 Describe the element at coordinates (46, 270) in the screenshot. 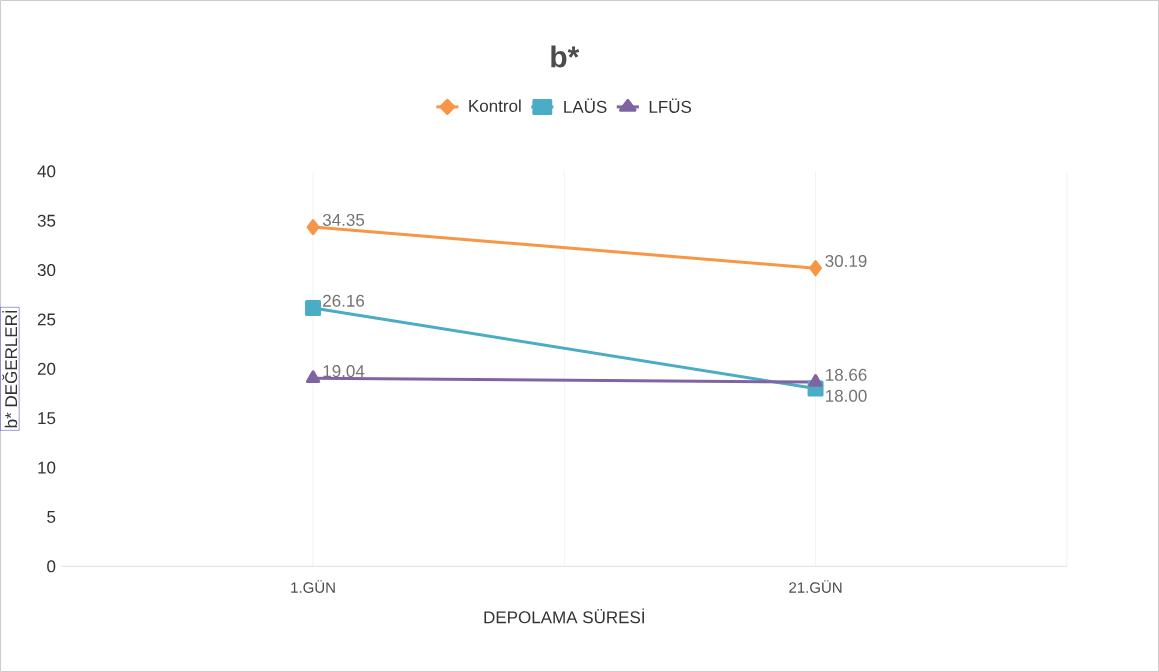

I see `y-tick-label: 30` at that location.